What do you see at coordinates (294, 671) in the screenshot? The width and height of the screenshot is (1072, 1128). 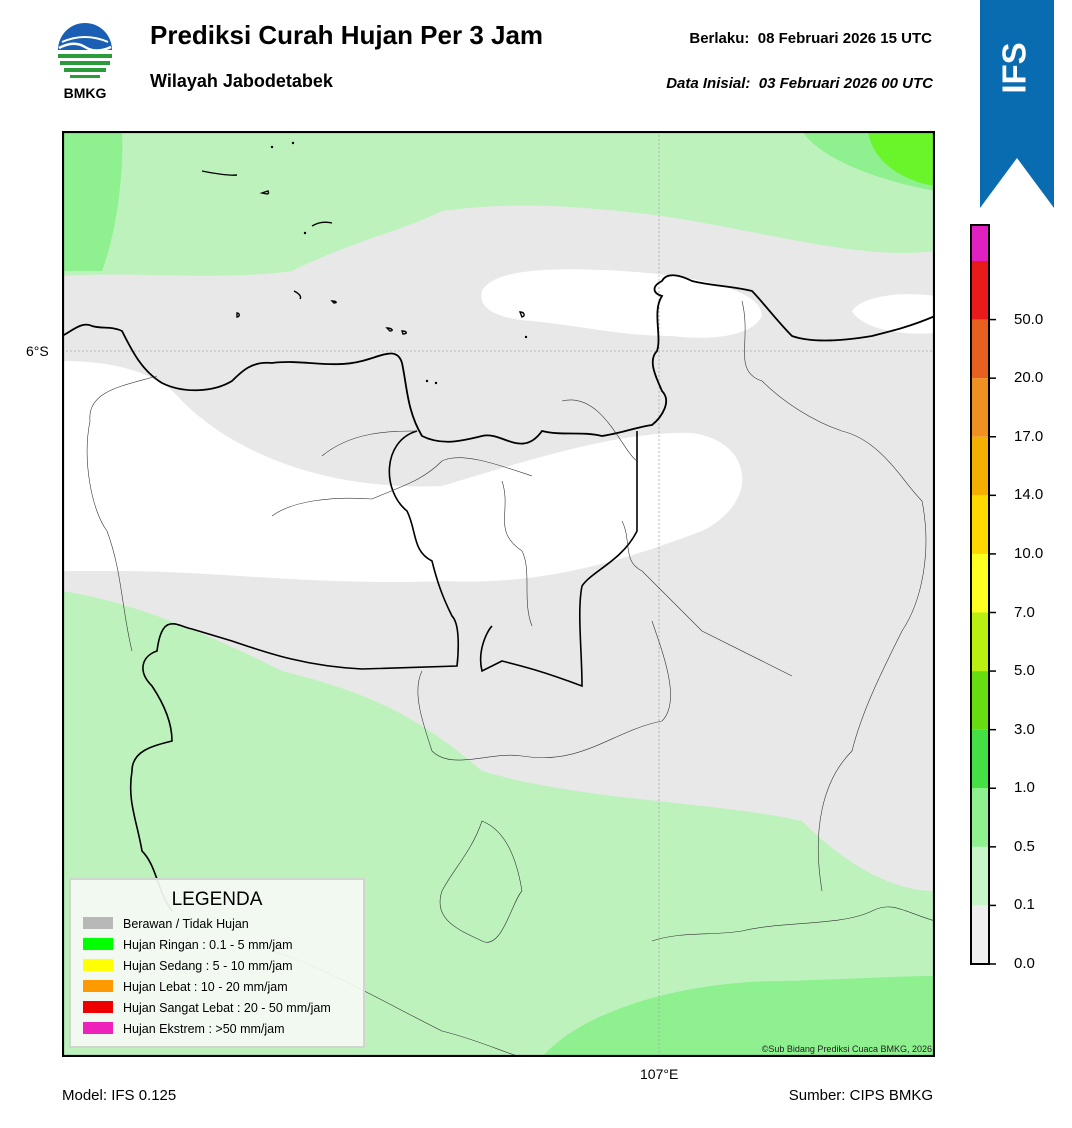 I see `province-boundary` at bounding box center [294, 671].